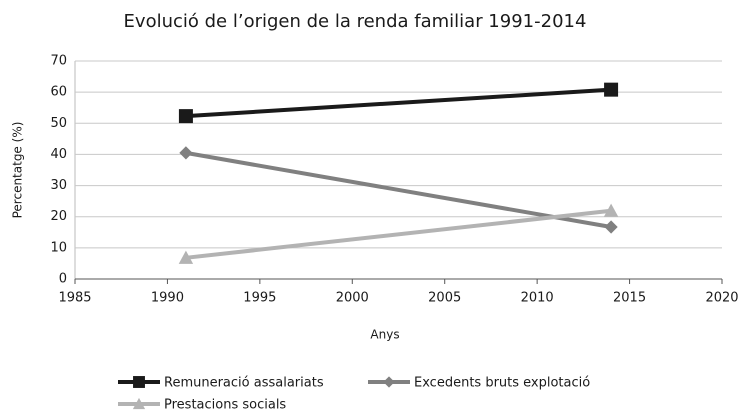  What do you see at coordinates (58, 61) in the screenshot?
I see `y-tick-label: 70` at bounding box center [58, 61].